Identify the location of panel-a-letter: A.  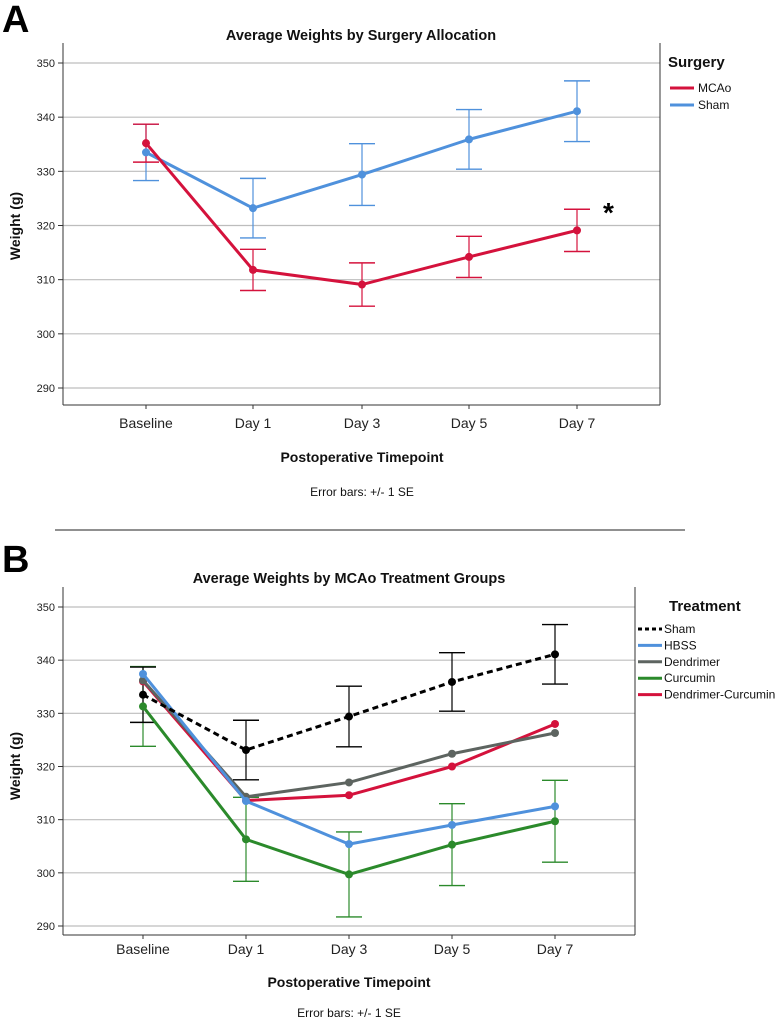
(15, 20).